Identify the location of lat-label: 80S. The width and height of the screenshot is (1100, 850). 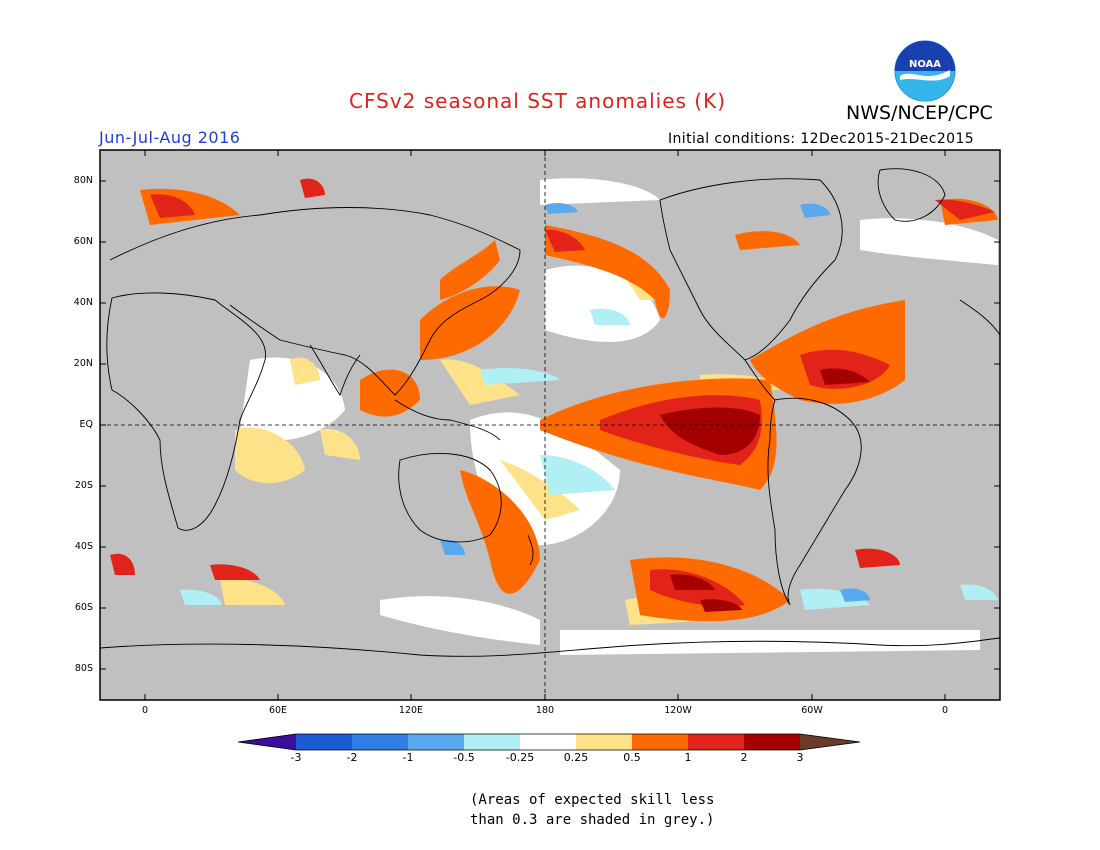
(83, 668).